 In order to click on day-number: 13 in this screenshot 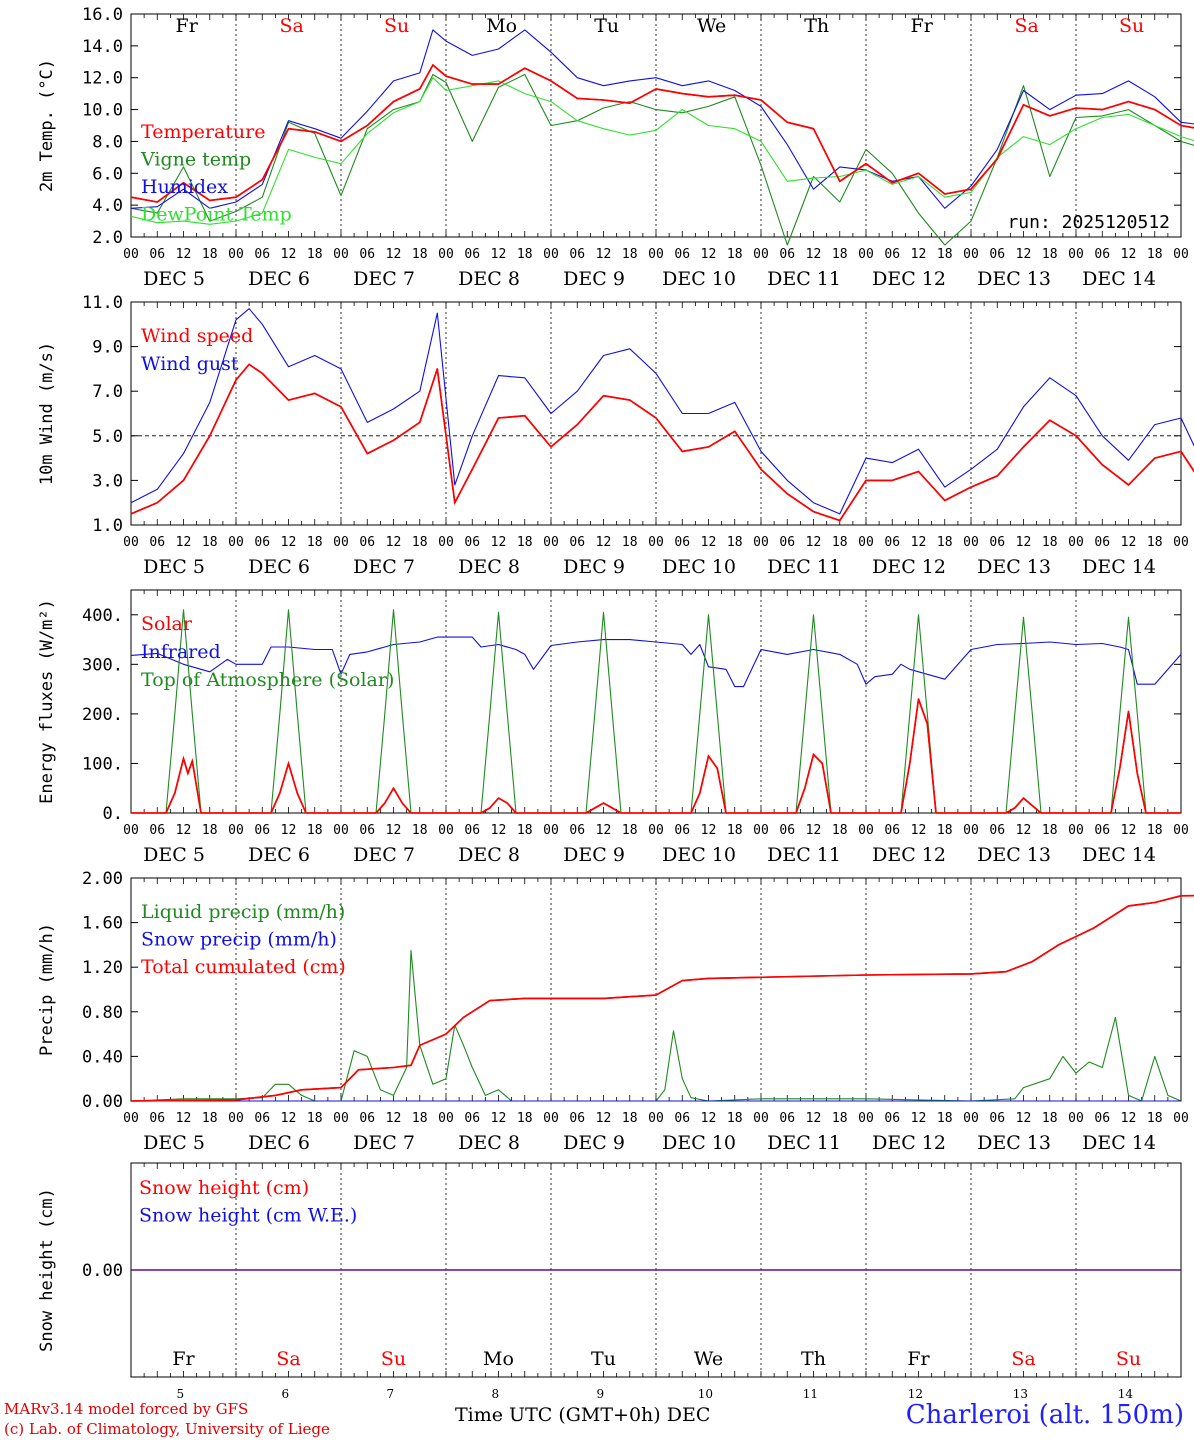, I will do `click(1020, 1394)`.